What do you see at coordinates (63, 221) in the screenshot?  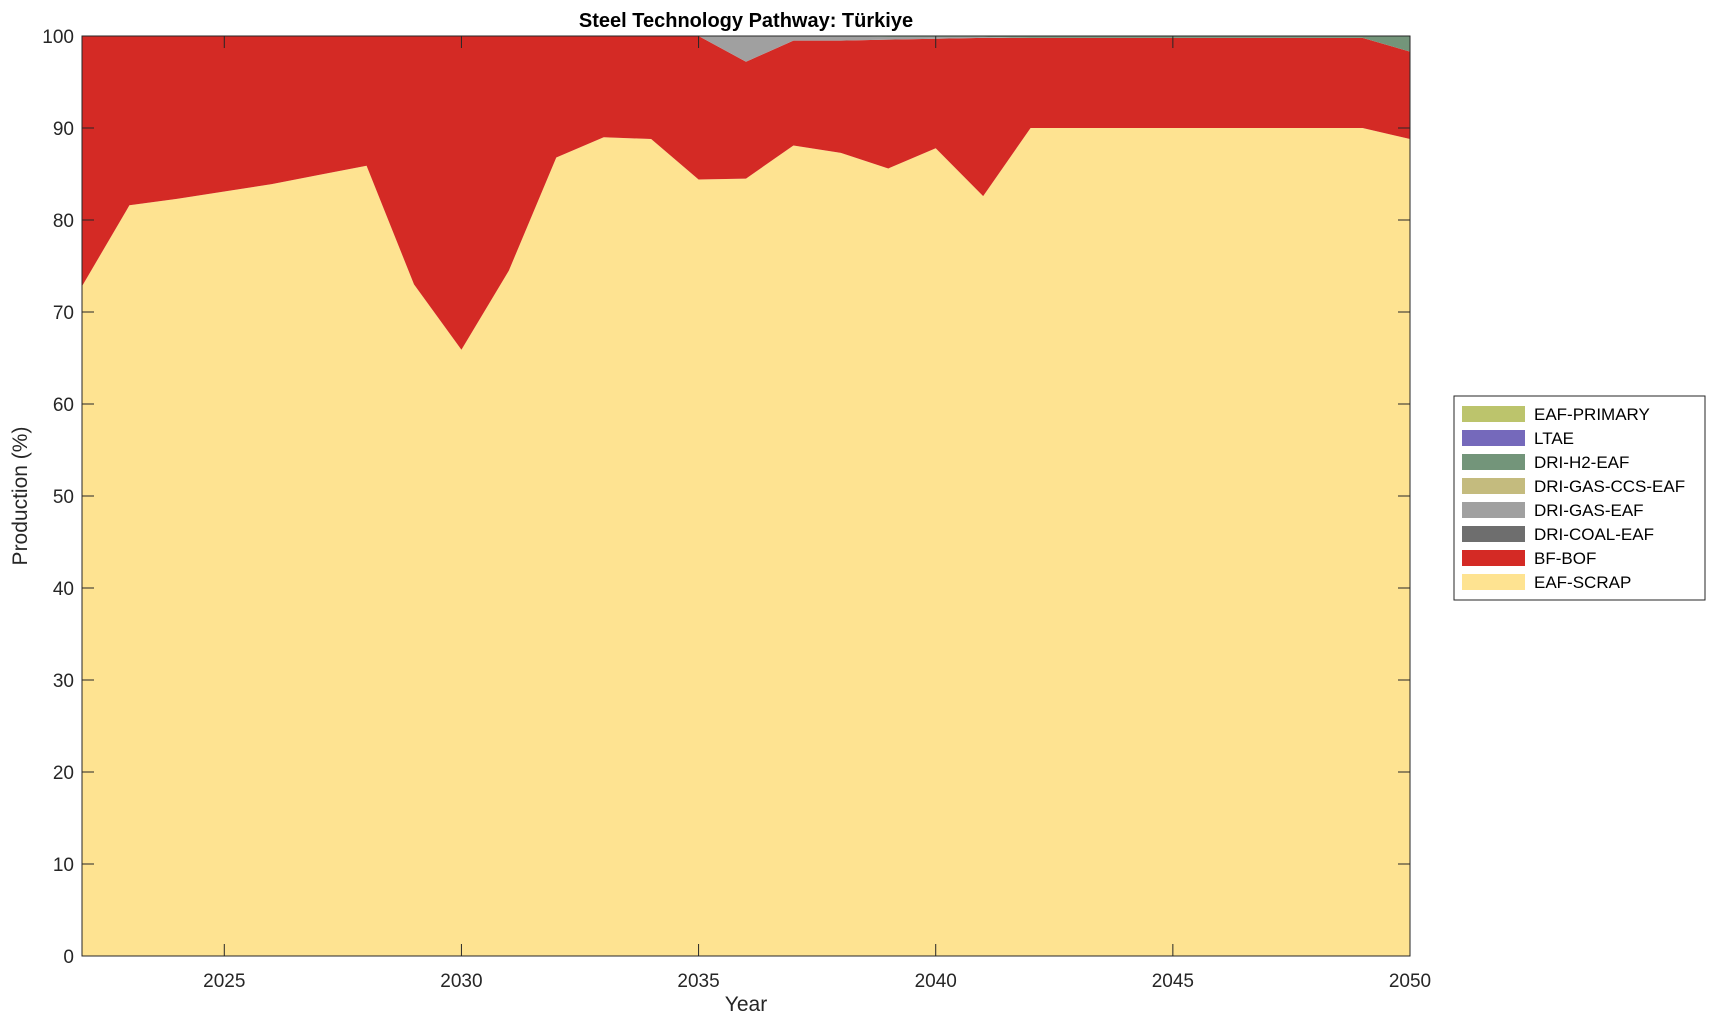 I see `y-tick-label: 80` at bounding box center [63, 221].